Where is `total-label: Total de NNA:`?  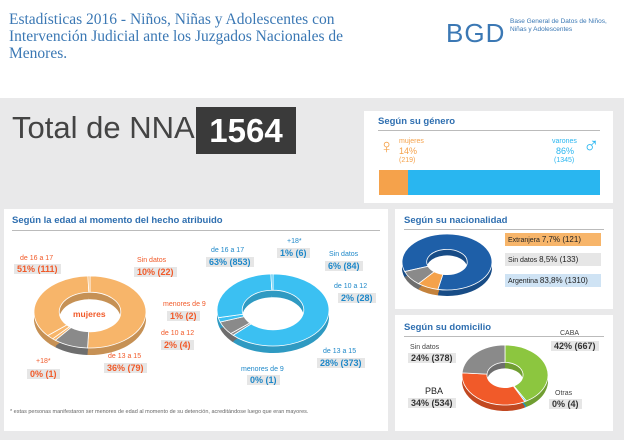 total-label: Total de NNA: is located at coordinates (108, 127).